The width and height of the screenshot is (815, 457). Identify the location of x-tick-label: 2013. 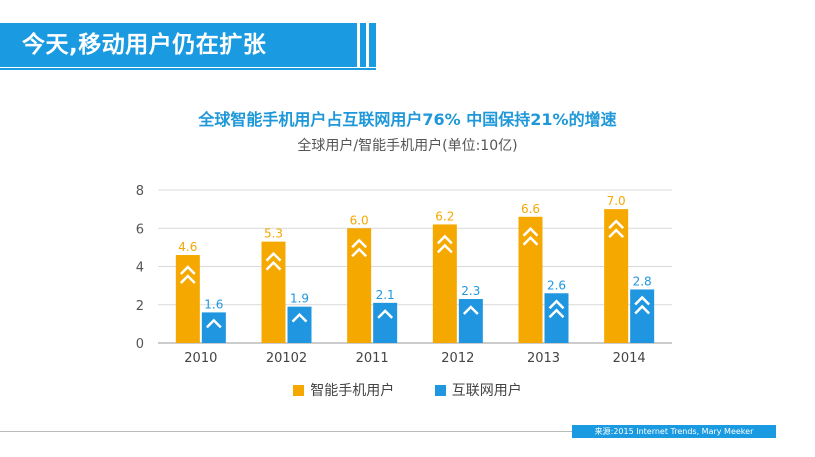
(543, 358).